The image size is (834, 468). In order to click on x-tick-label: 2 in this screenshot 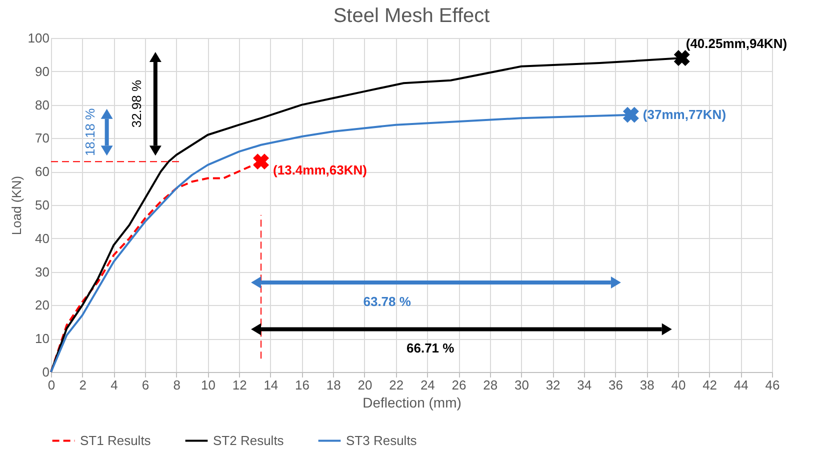, I will do `click(82, 385)`.